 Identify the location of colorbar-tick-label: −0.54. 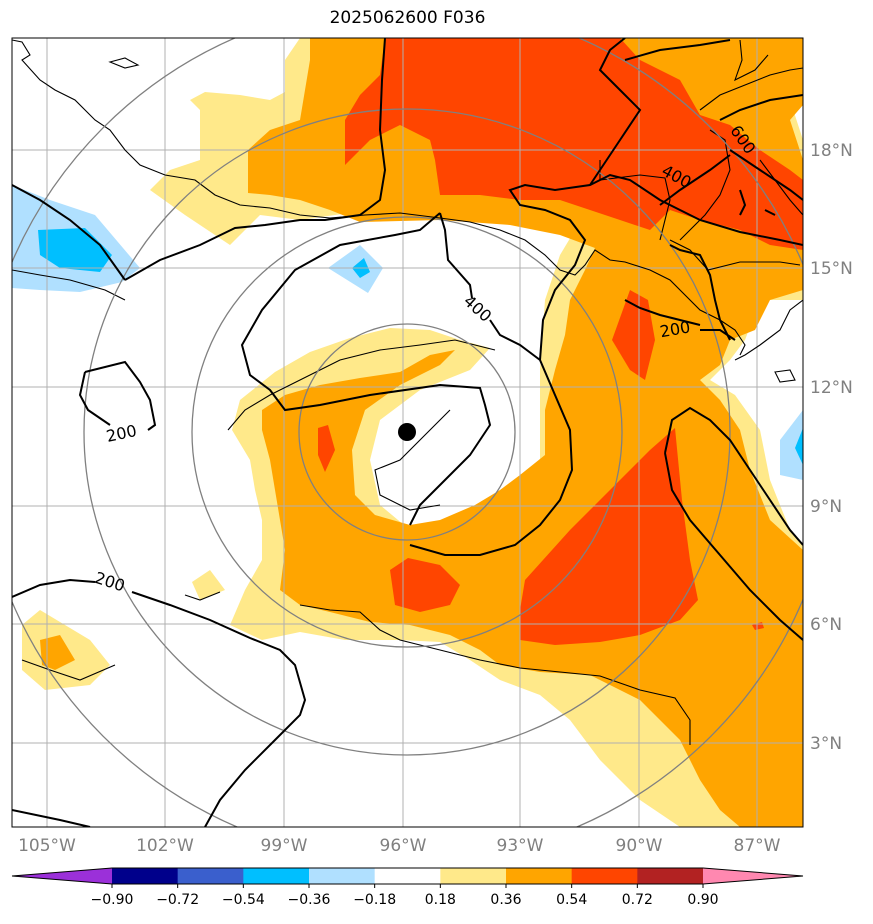
(243, 900).